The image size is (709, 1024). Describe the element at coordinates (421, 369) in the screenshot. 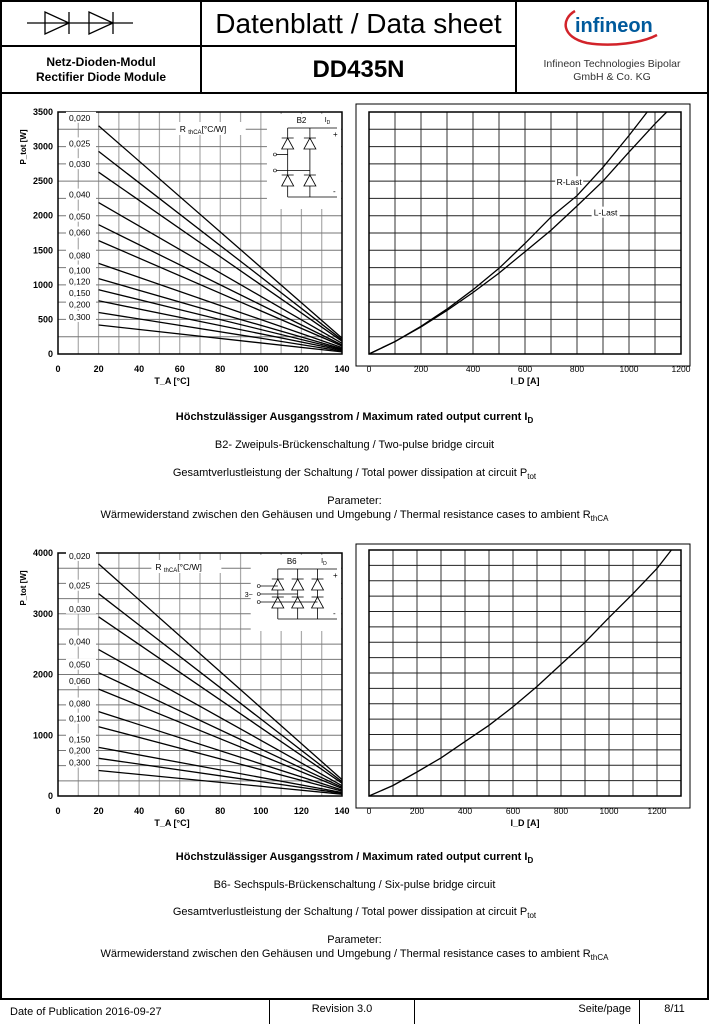

I see `x-tick-label: 200` at that location.